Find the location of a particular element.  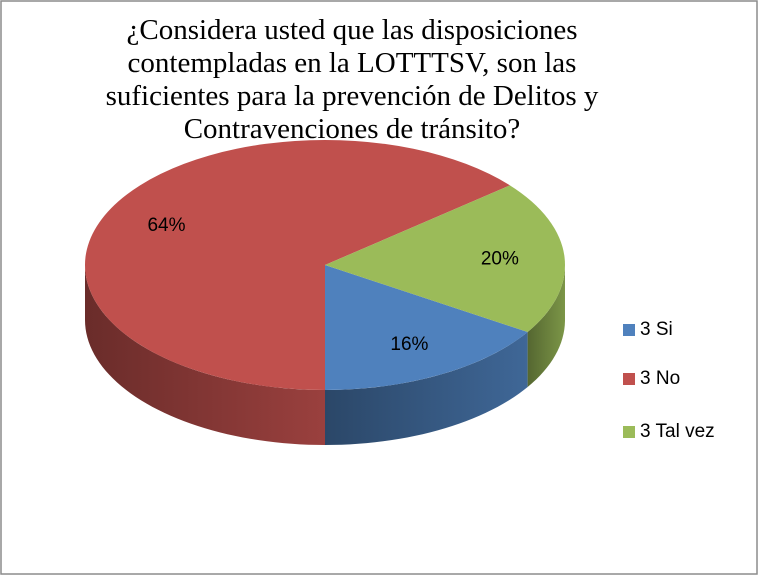

legend-label: 3 No is located at coordinates (660, 378).